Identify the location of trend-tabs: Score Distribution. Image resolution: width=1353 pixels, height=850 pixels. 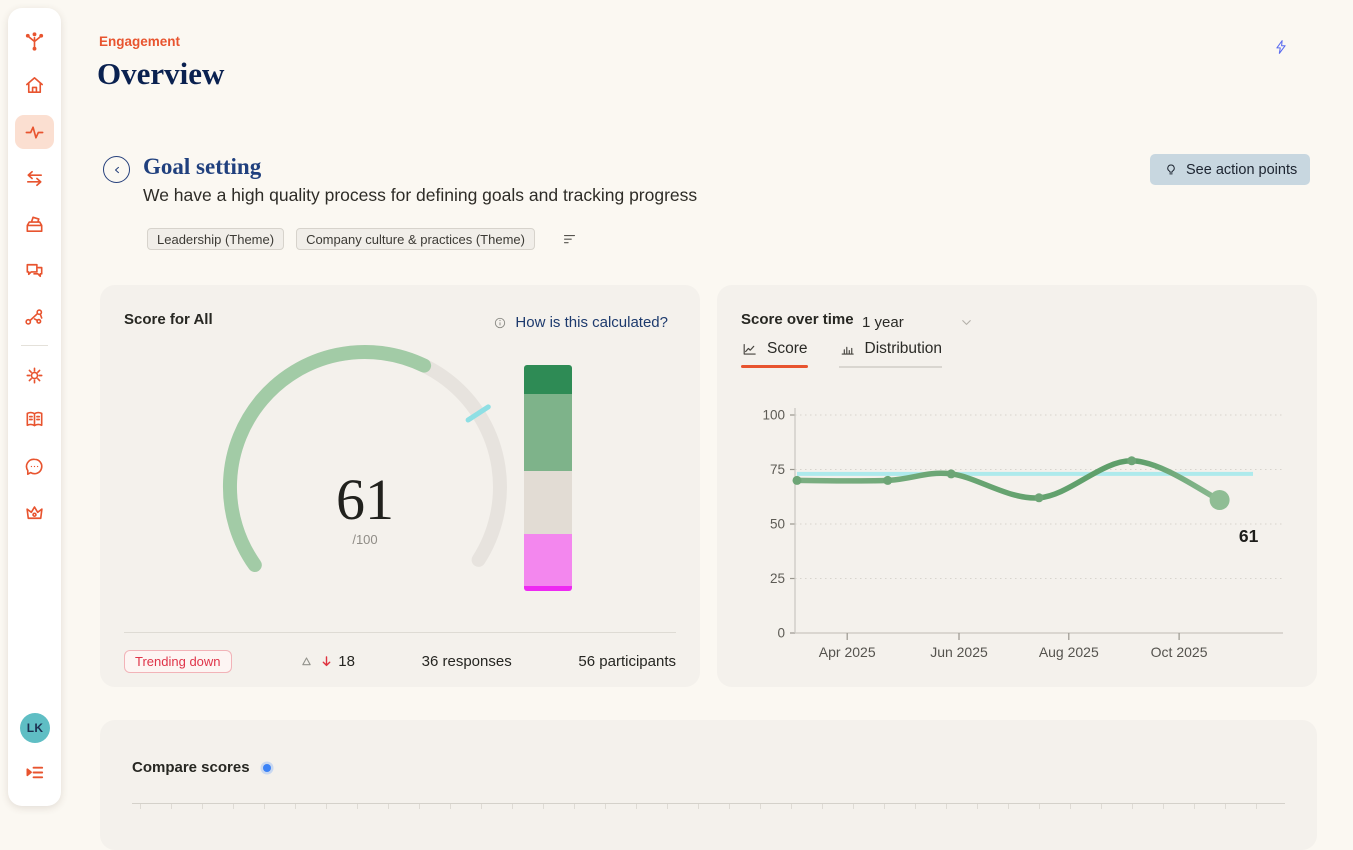
(841, 354).